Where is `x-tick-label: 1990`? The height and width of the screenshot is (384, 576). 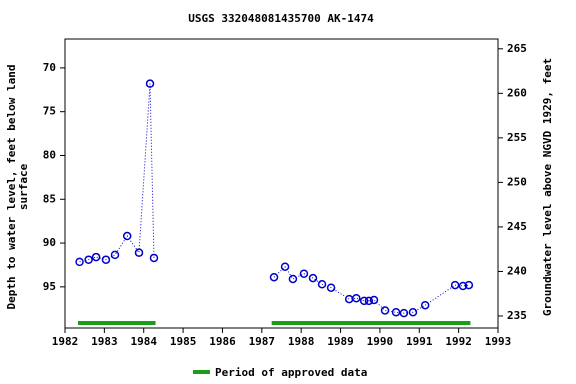 x-tick-label: 1990 is located at coordinates (380, 341).